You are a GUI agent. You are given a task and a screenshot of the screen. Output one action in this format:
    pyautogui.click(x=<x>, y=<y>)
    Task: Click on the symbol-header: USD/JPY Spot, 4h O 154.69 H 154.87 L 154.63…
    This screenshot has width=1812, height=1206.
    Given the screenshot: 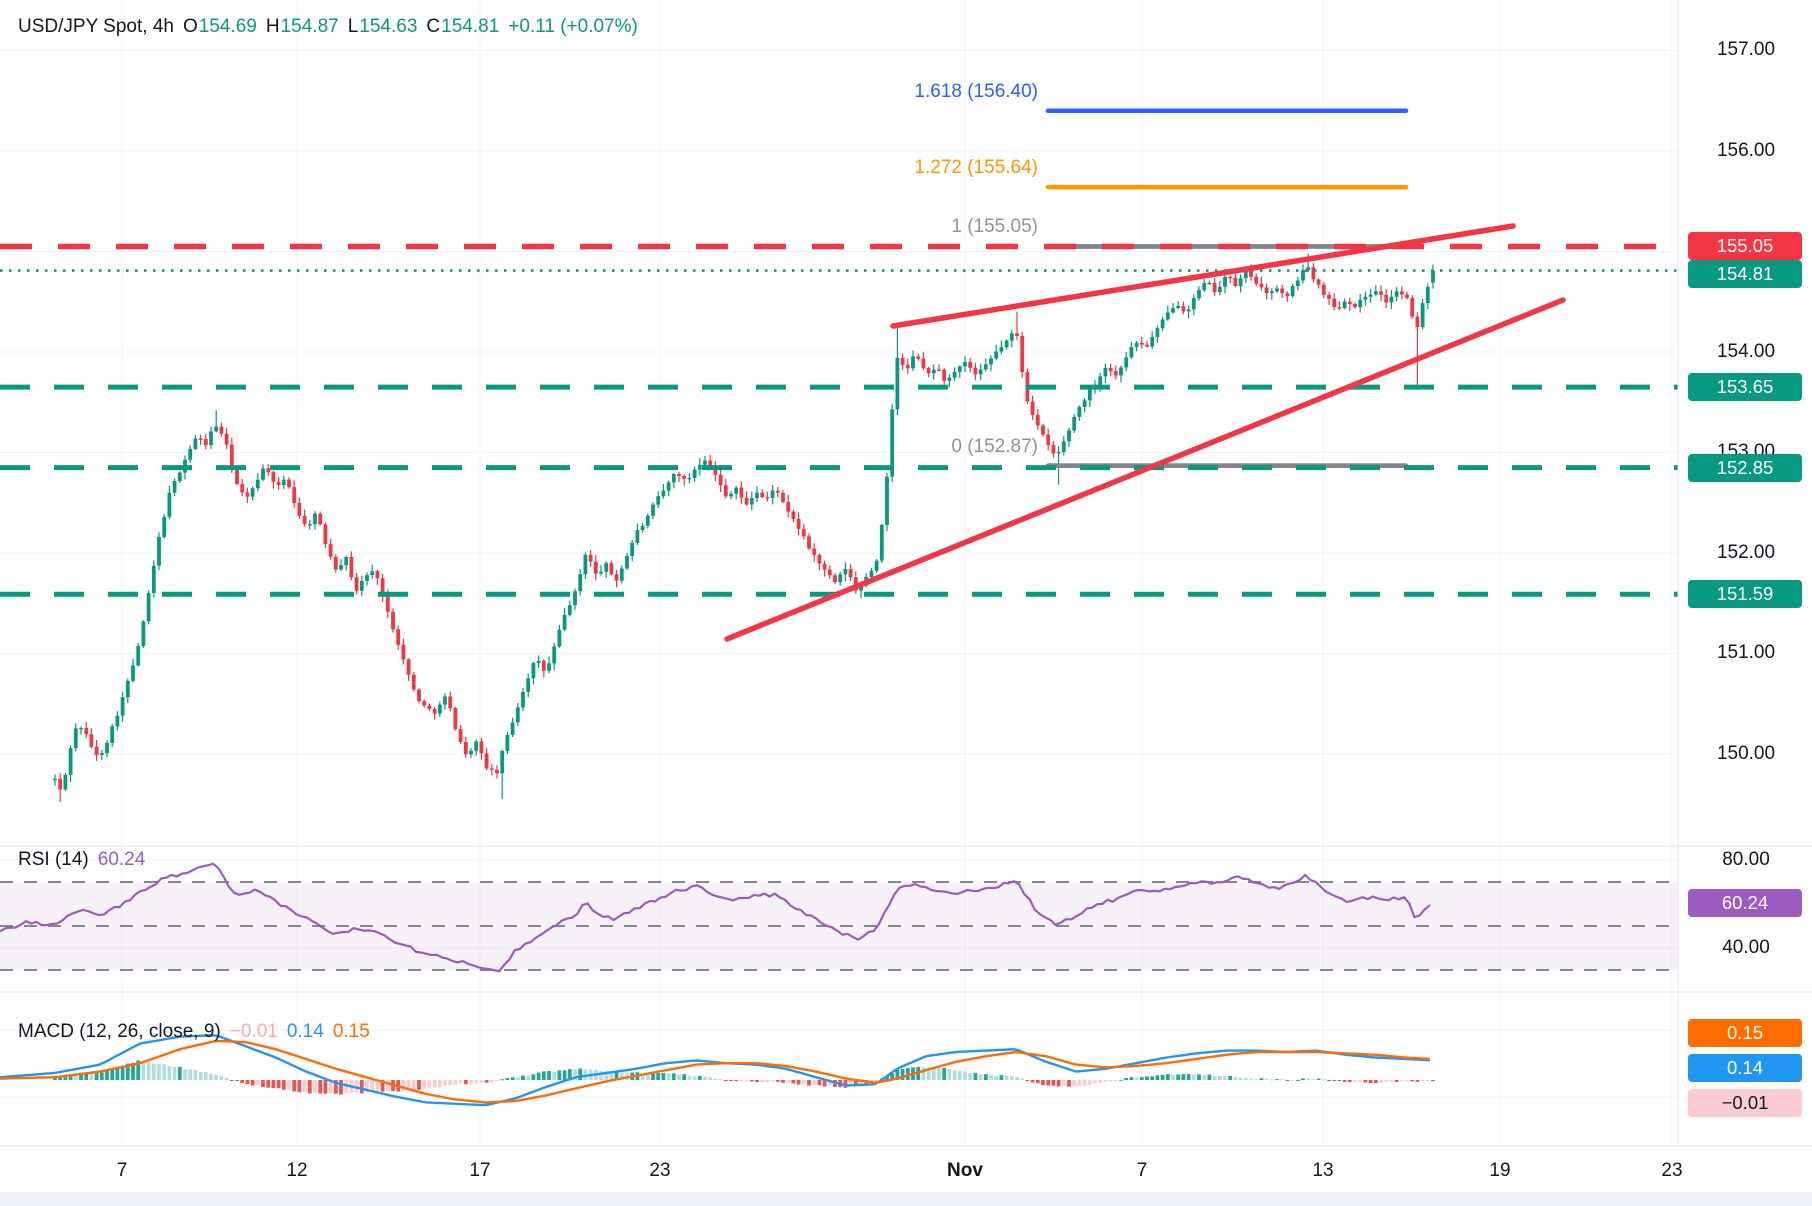 What is the action you would take?
    pyautogui.click(x=328, y=27)
    